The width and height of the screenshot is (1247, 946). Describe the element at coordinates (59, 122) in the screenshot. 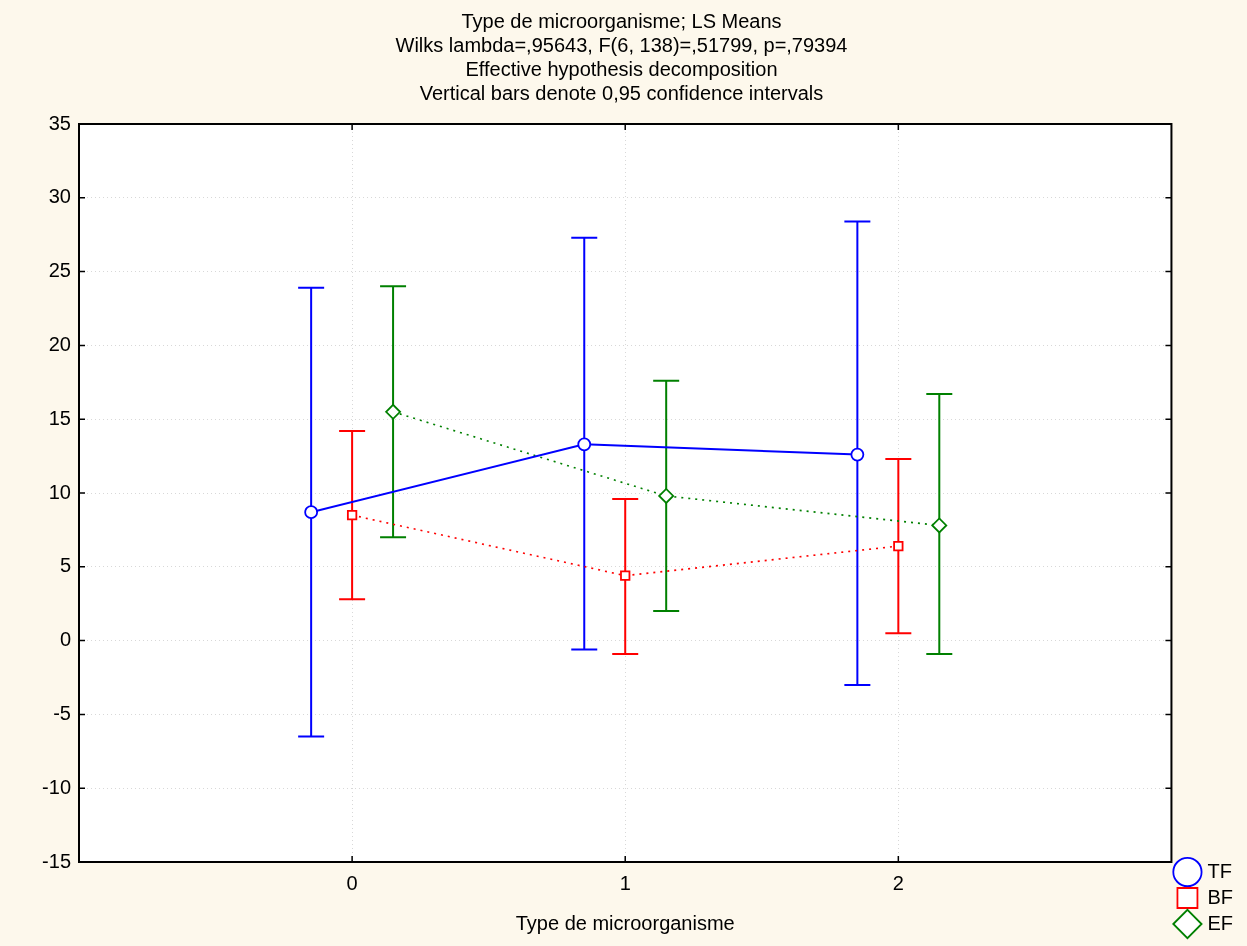

I see `y-tick-label: 35` at that location.